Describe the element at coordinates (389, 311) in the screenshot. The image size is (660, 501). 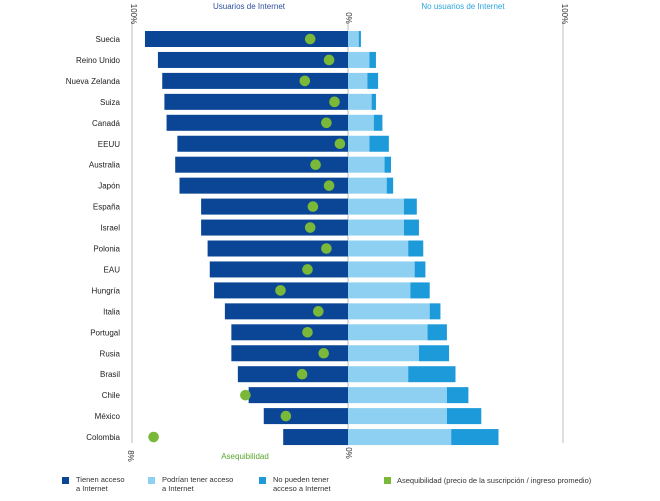
I see `bar-could-access-italia` at that location.